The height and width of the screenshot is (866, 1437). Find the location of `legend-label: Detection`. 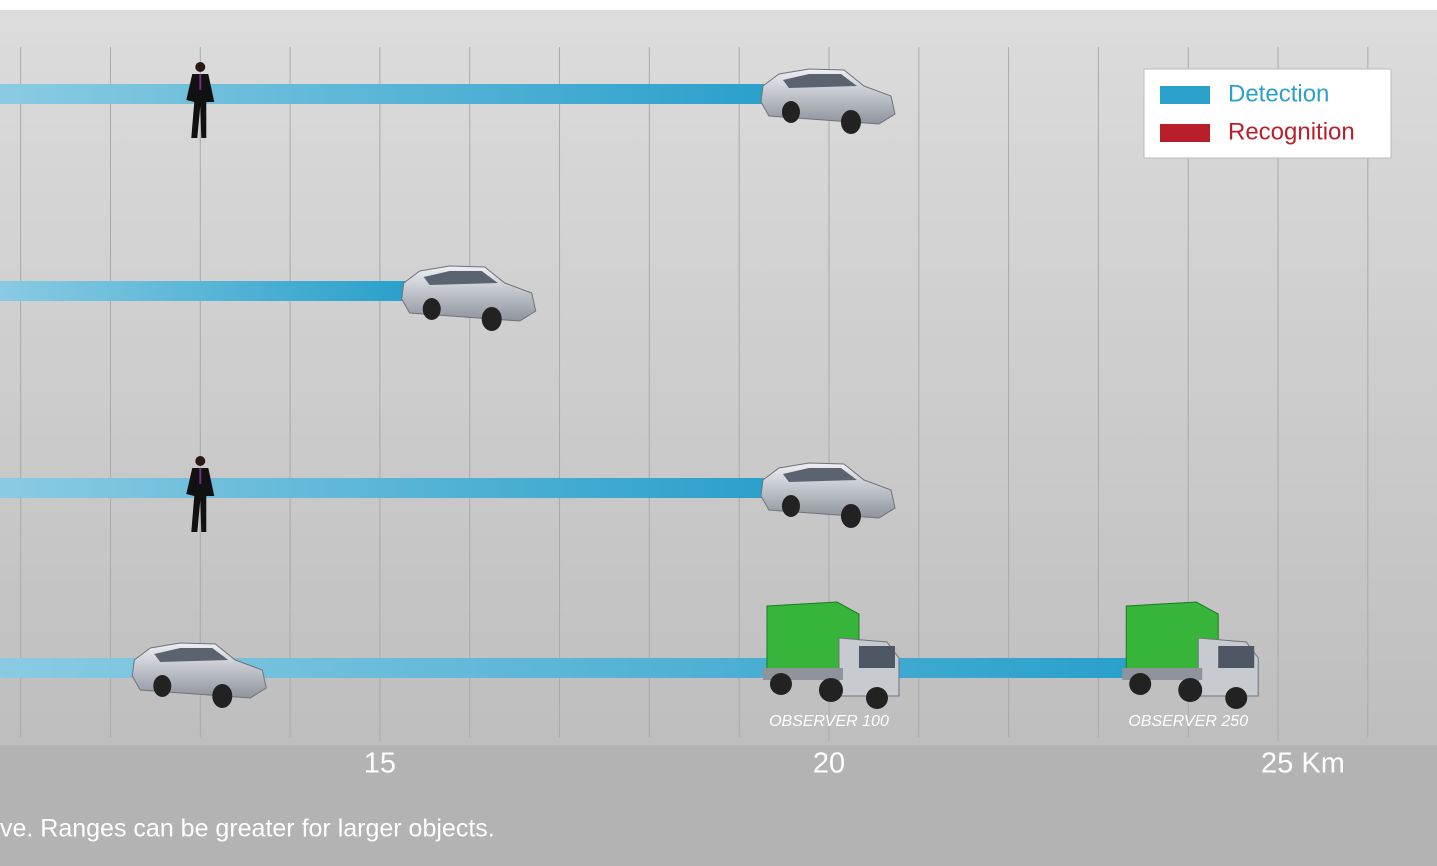

legend-label: Detection is located at coordinates (1278, 93).